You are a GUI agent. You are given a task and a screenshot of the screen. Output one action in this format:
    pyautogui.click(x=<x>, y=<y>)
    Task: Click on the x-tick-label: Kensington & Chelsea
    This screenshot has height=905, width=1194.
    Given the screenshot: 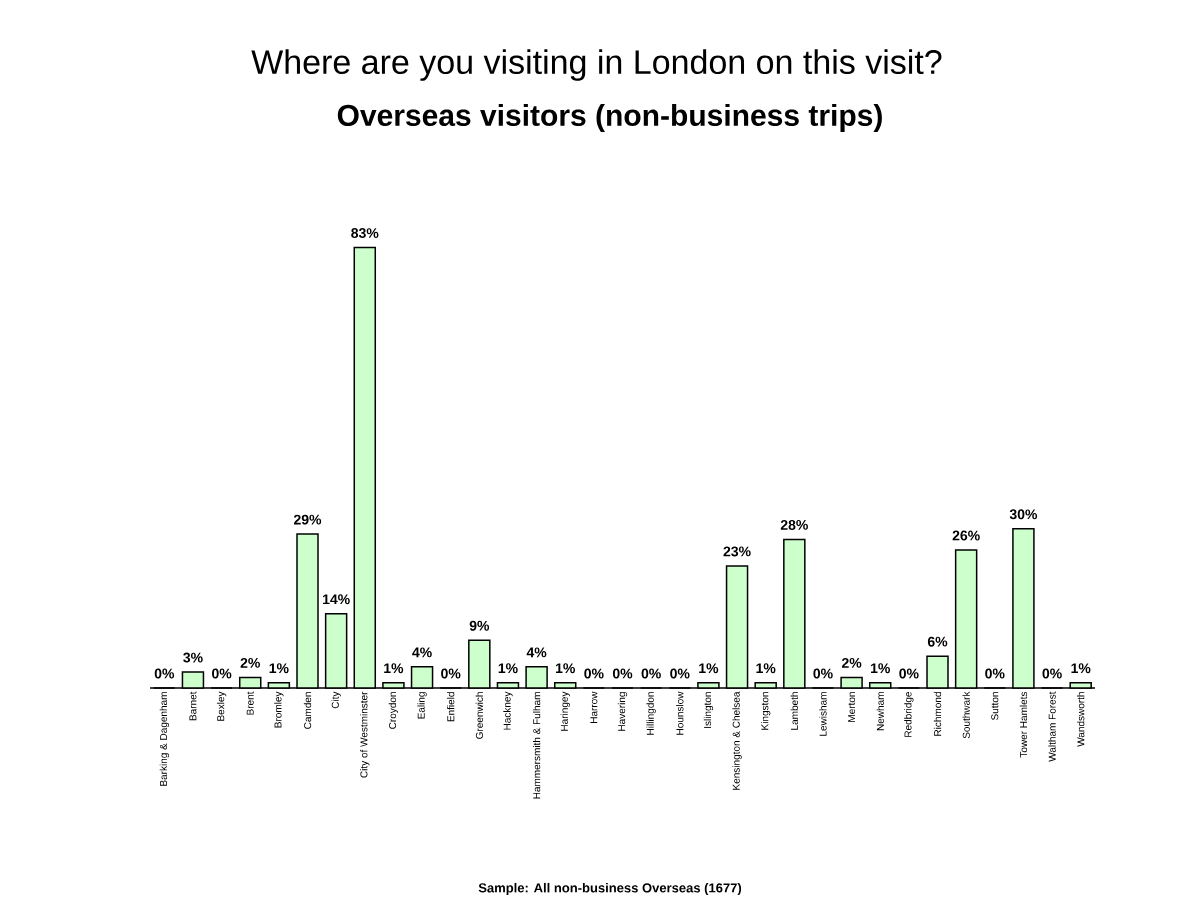 What is the action you would take?
    pyautogui.click(x=737, y=740)
    